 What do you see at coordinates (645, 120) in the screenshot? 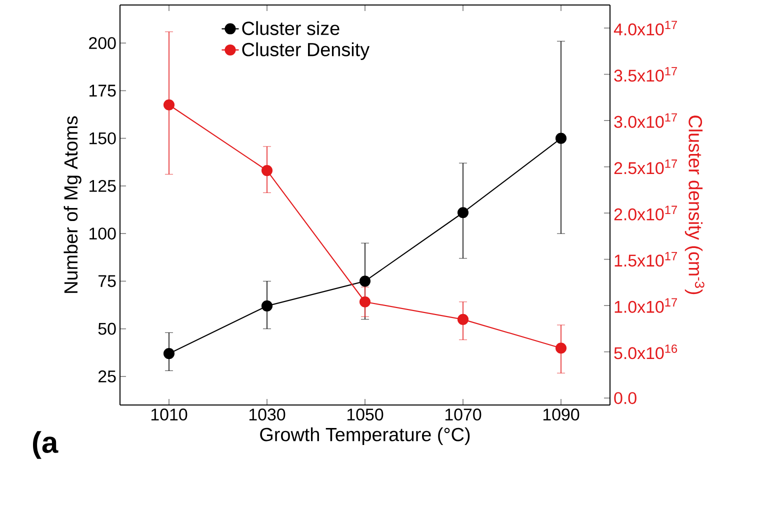
I see `y2-tick-label: 3.0x10$^{17}$` at bounding box center [645, 120].